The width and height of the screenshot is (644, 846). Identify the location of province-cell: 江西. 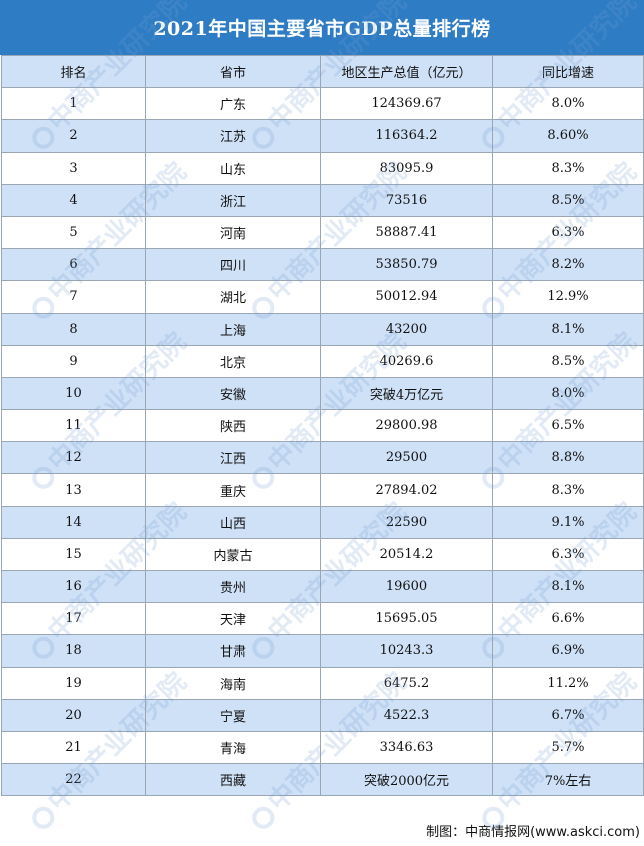
(233, 458).